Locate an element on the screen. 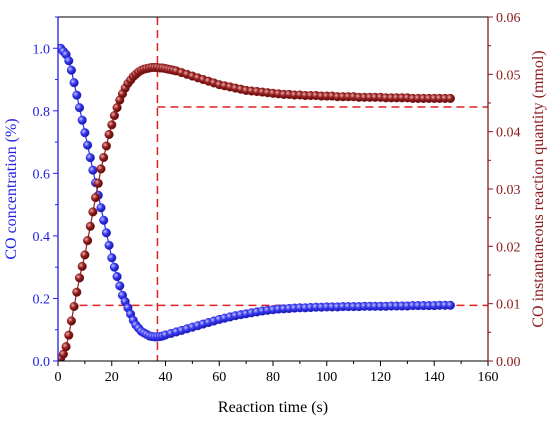  x-axis-ticks: 0 20 40 60 80 100 120 140 160 is located at coordinates (277, 373).